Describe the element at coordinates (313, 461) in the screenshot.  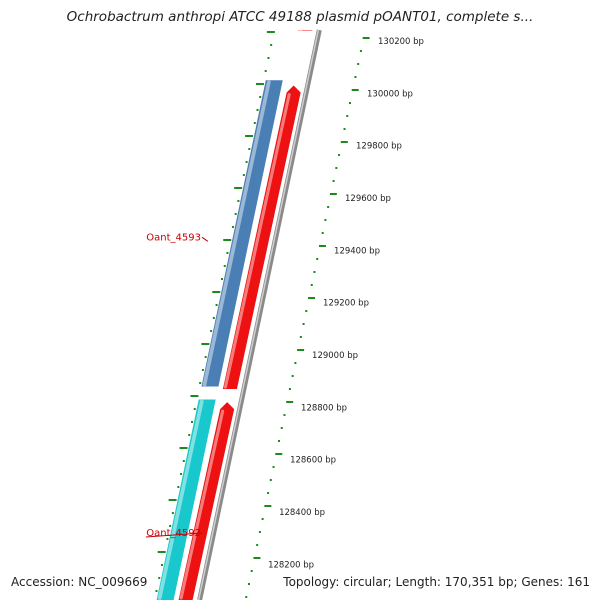
I see `position-label: 128600 bp` at that location.